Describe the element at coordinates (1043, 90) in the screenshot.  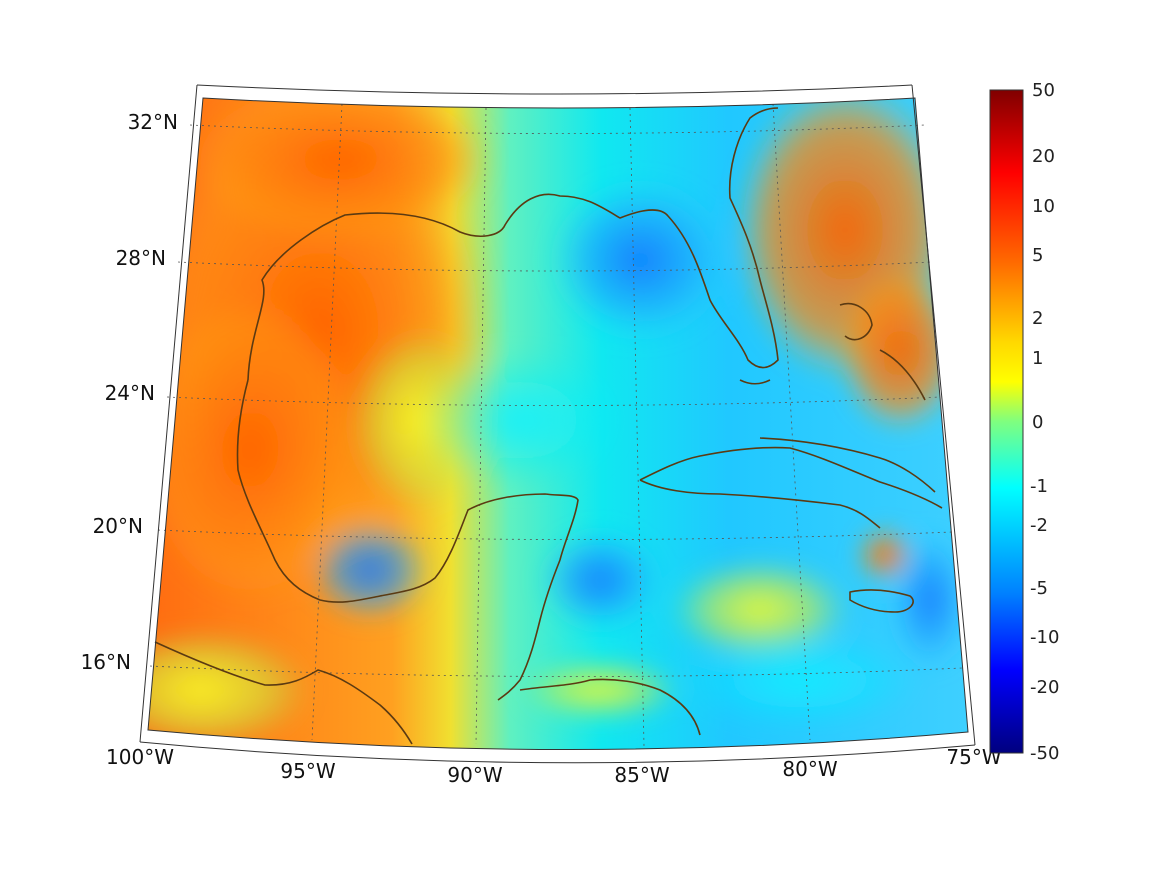
I see `colorbar-label-50: 50` at that location.